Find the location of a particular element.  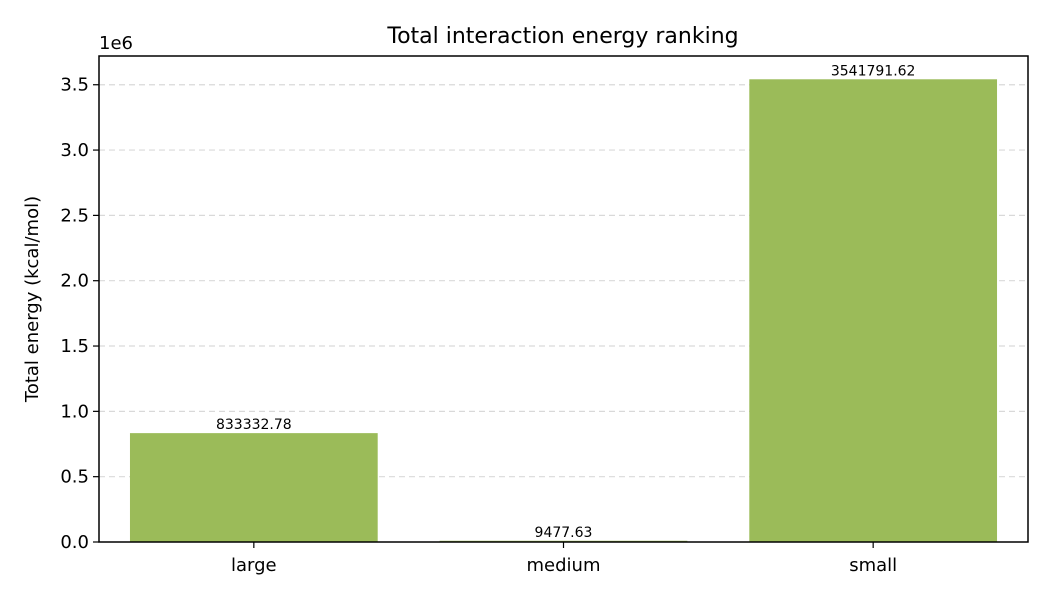

y-axis-offset-label: 1e6 is located at coordinates (116, 43).